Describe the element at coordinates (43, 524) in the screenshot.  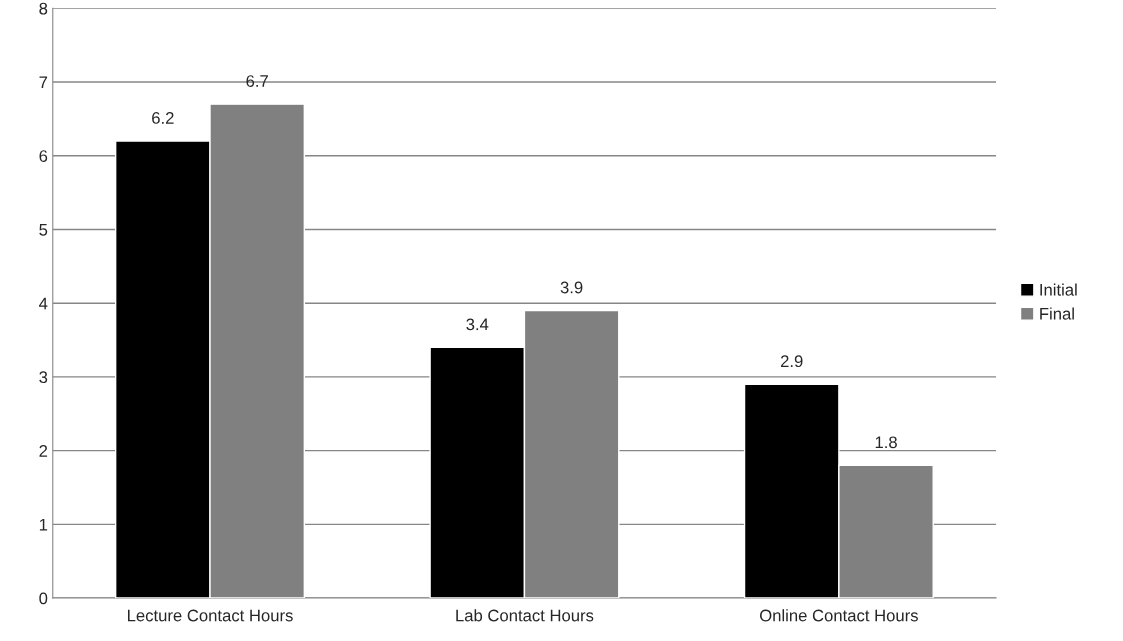
I see `y-tick-label: 1` at that location.